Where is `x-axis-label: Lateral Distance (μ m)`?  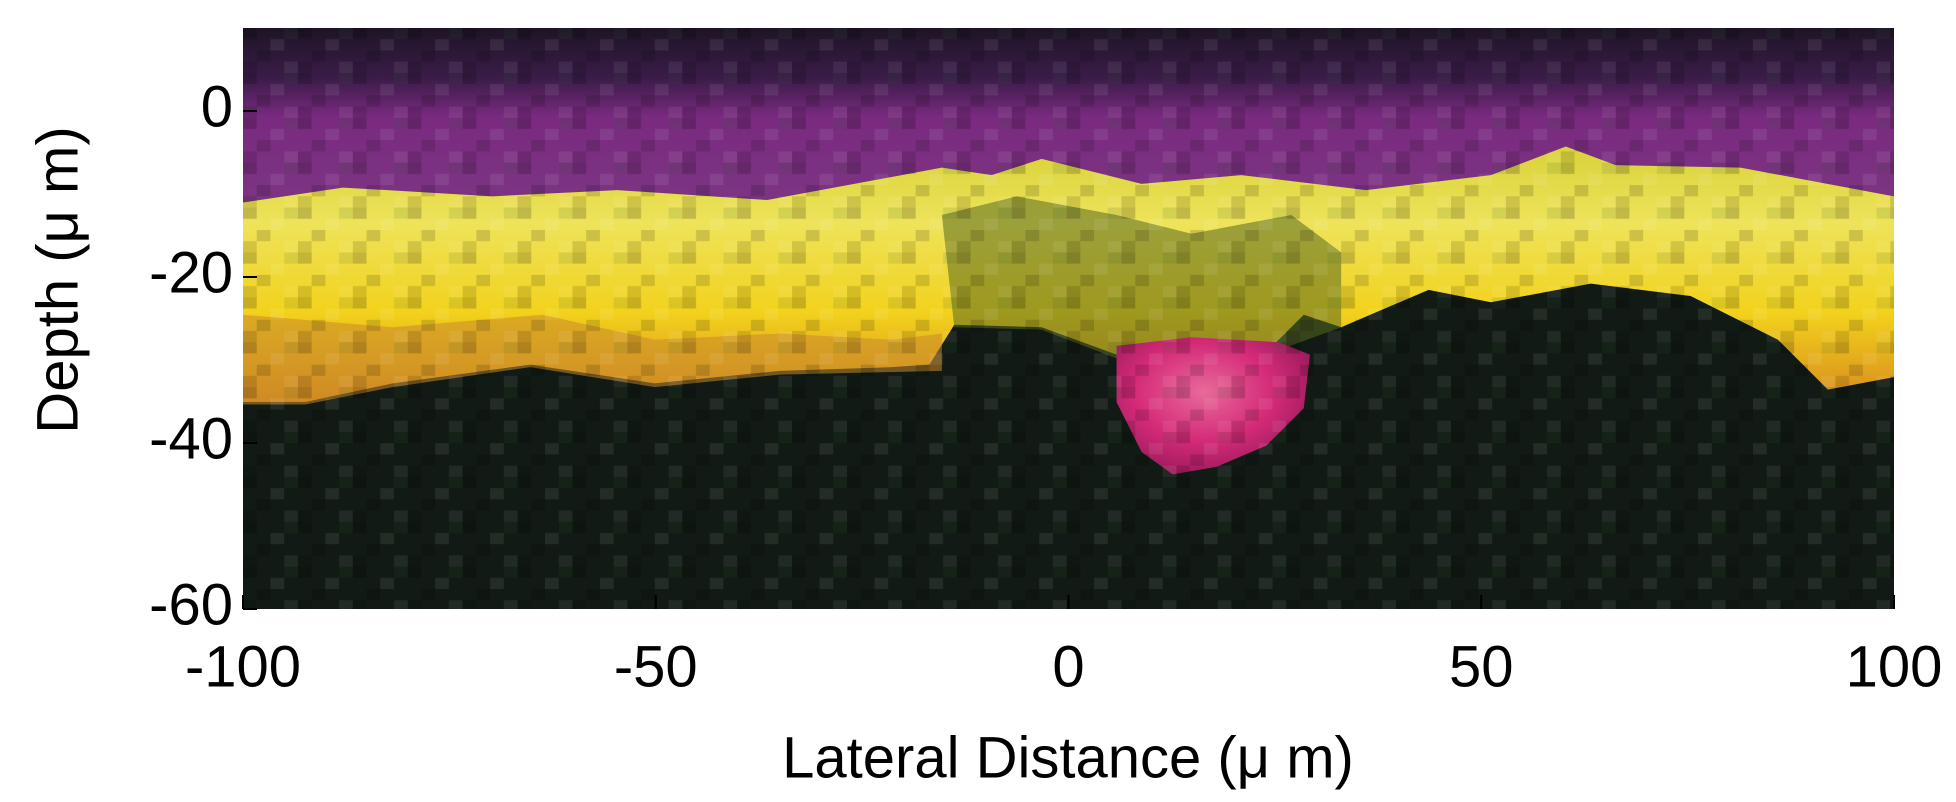 x-axis-label: Lateral Distance (μ m) is located at coordinates (1068, 757).